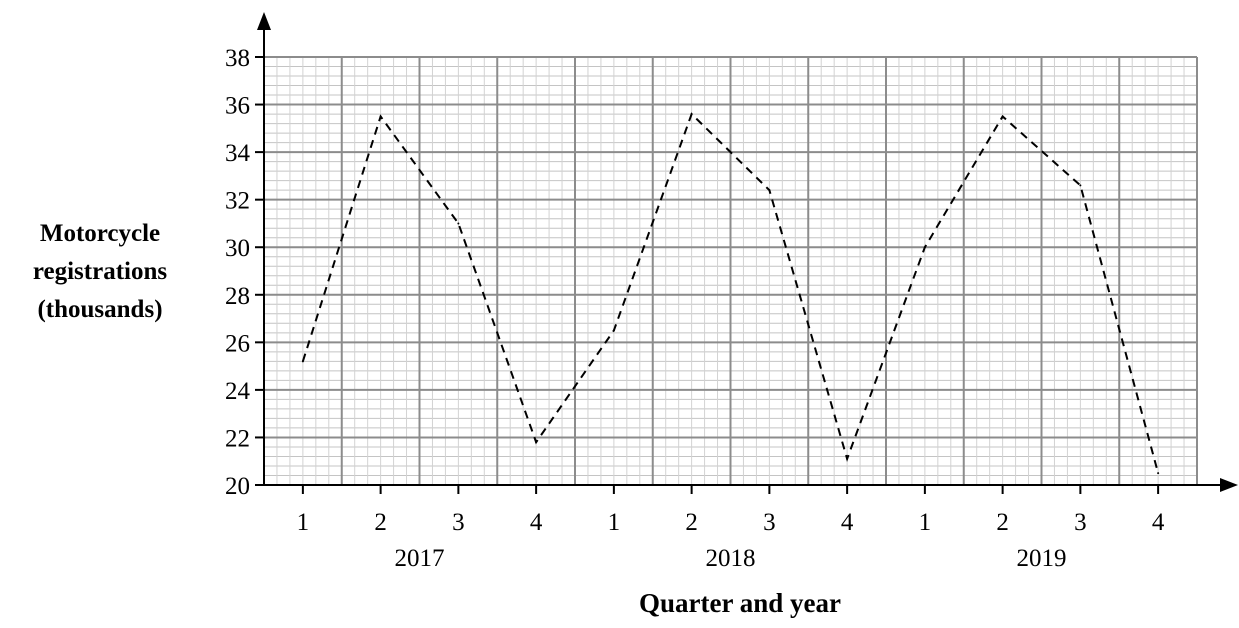  Describe the element at coordinates (238, 391) in the screenshot. I see `y-tick-label: 24` at that location.